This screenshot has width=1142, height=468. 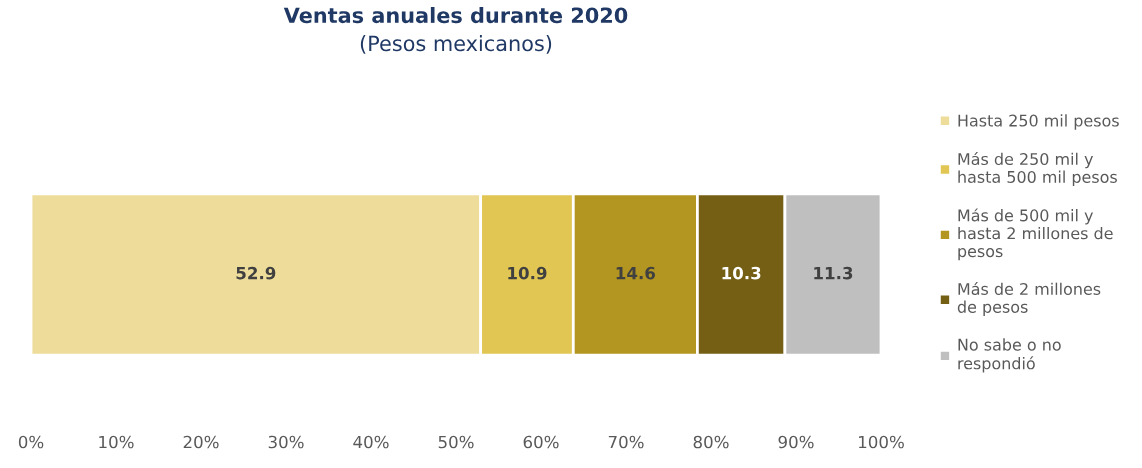 I want to click on x-tick-label: 40%, so click(x=371, y=442).